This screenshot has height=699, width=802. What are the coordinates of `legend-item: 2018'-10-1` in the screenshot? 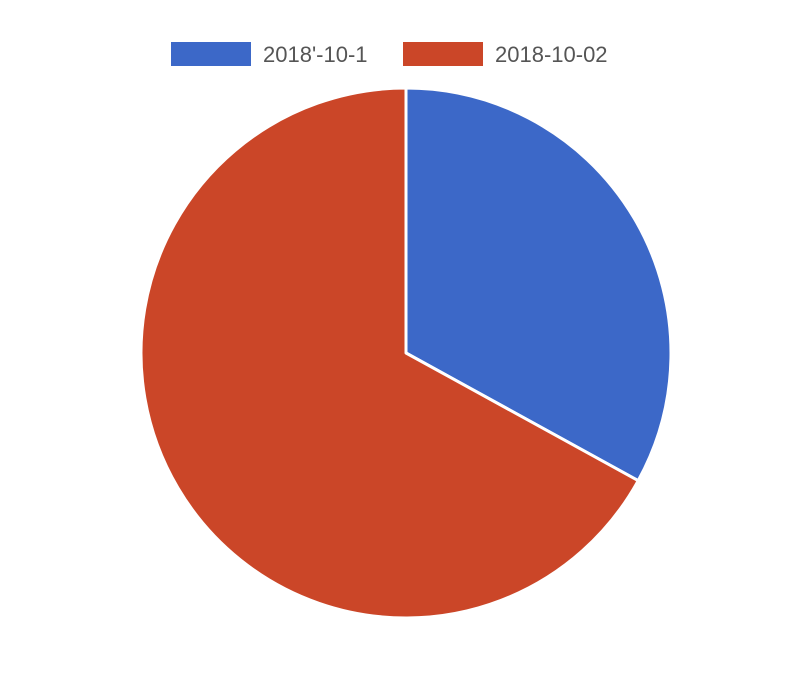 It's located at (269, 54).